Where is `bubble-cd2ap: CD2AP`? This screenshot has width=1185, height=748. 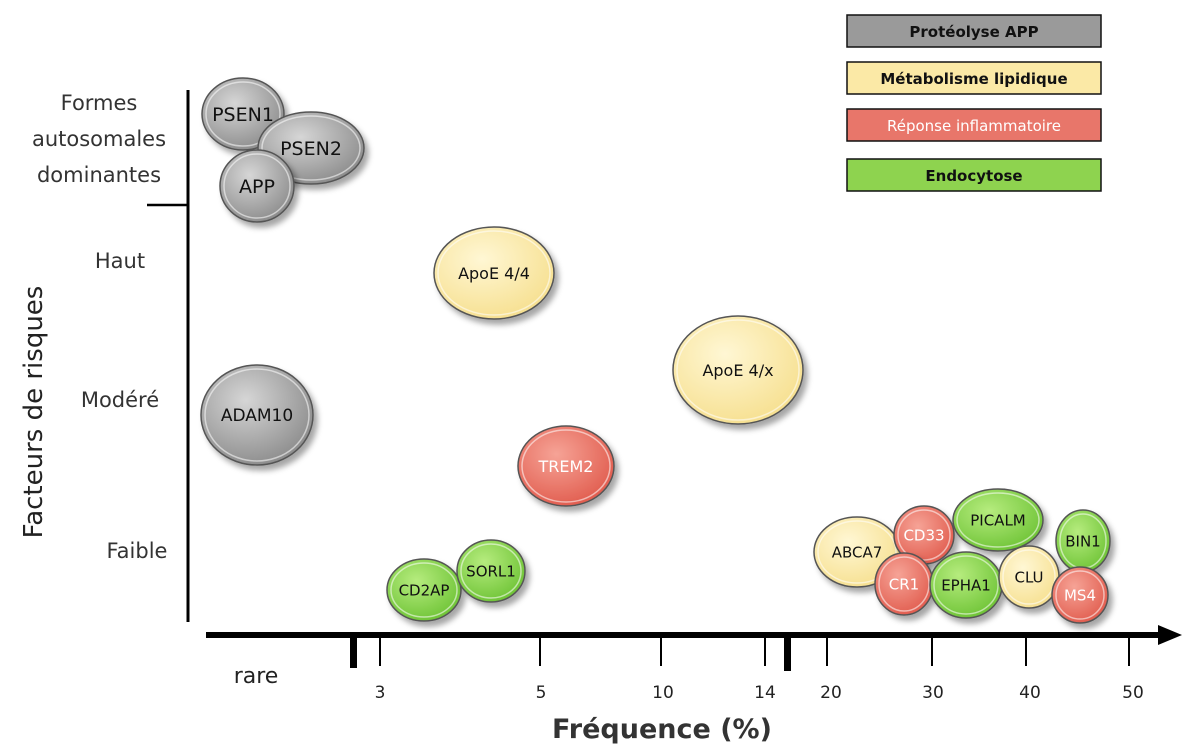 bubble-cd2ap: CD2AP is located at coordinates (424, 590).